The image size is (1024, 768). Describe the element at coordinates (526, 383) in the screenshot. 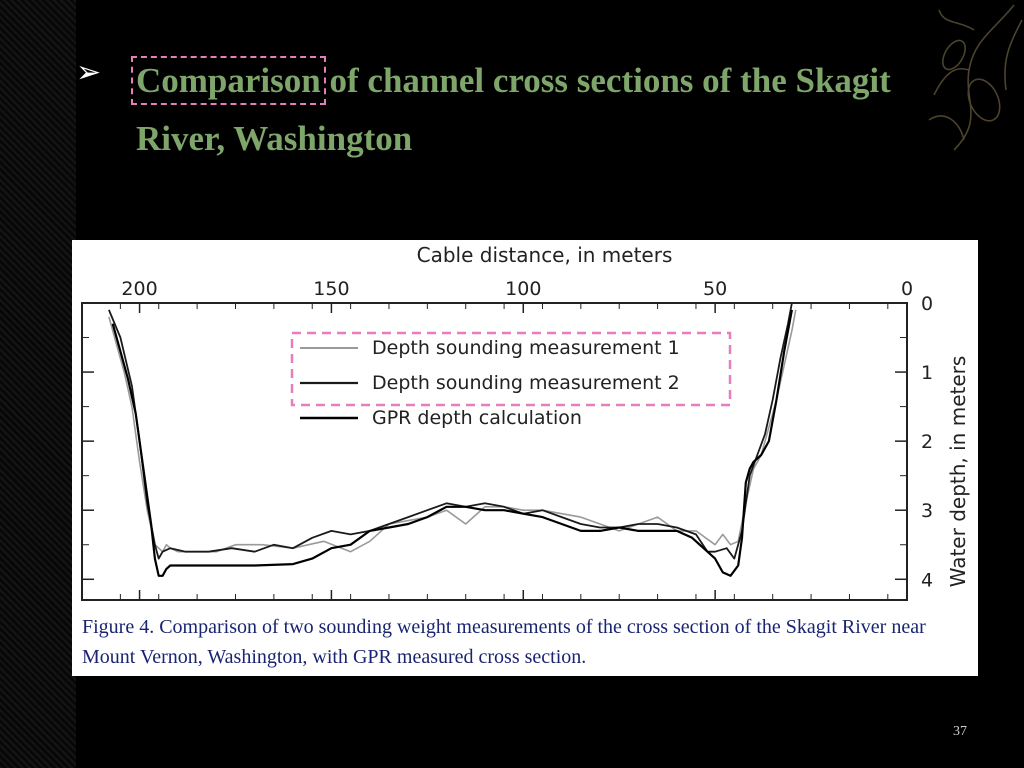

I see `legend-label-2: Depth sounding measurement 2` at that location.